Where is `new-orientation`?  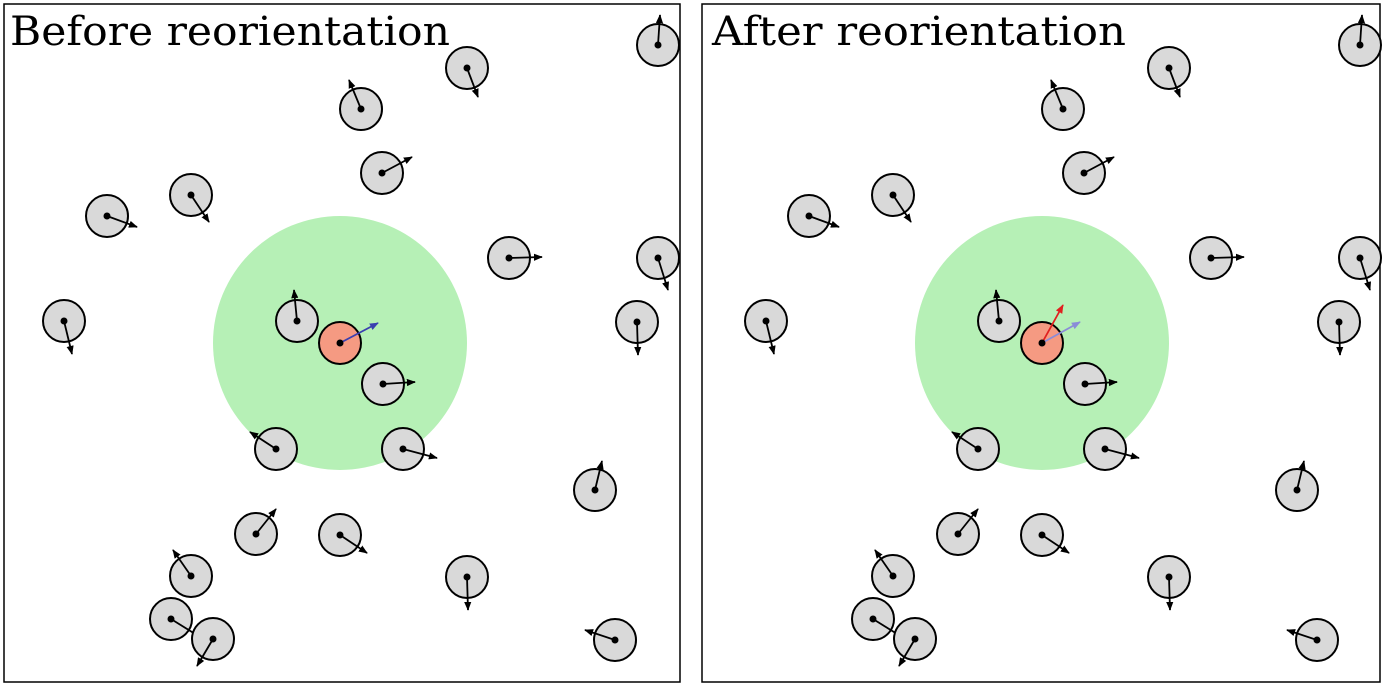 new-orientation is located at coordinates (1052, 324).